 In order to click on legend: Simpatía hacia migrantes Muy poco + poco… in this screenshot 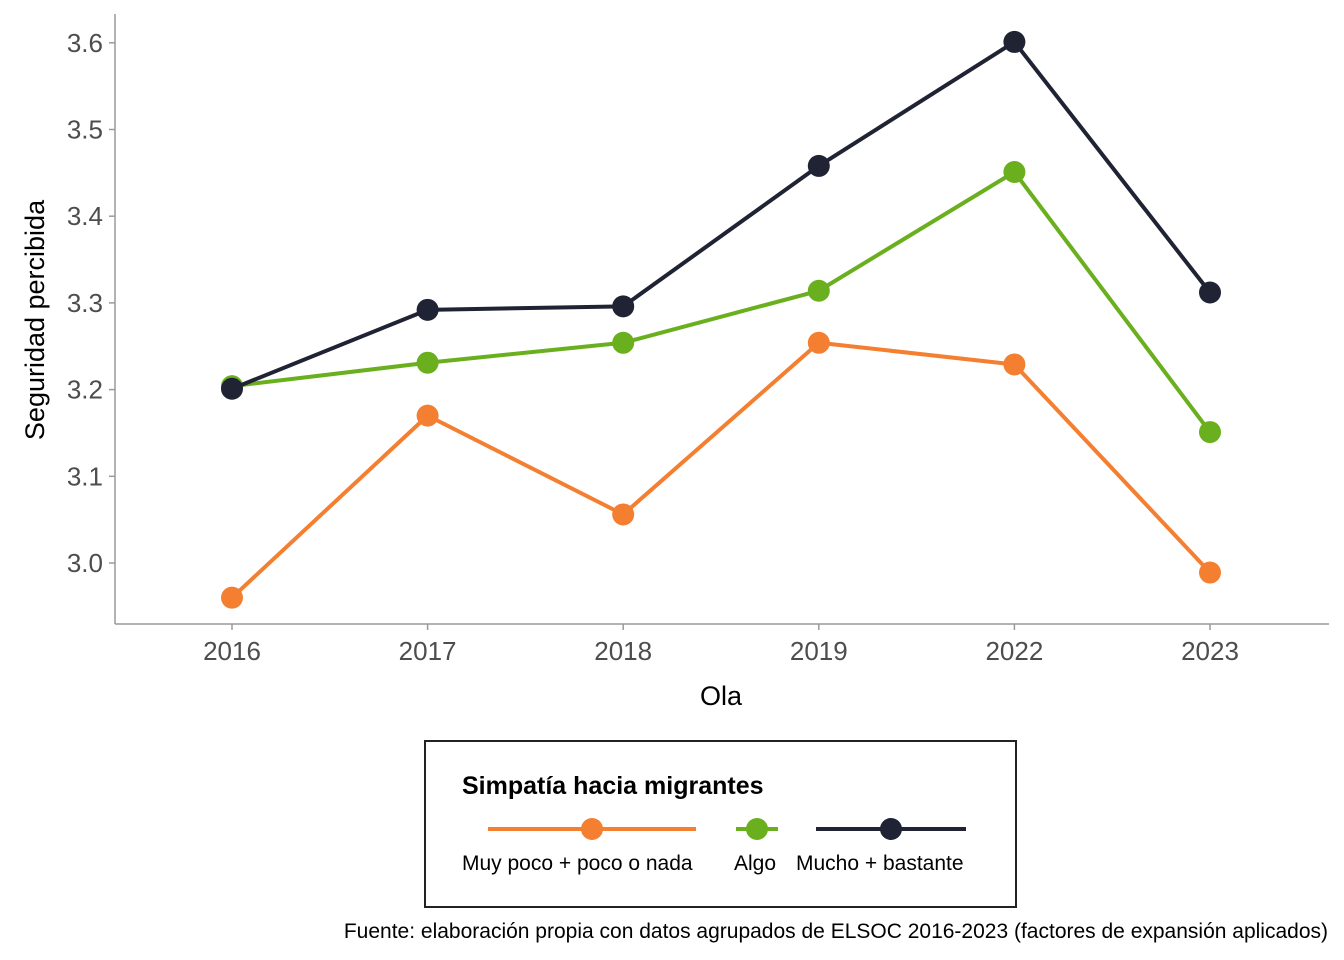, I will do `click(720, 824)`.